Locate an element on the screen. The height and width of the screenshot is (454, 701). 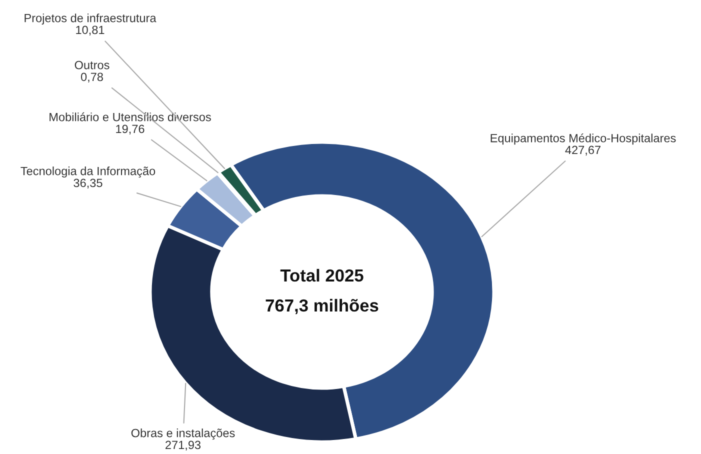
slice-label: Equipamentos Médico-Hospitalares is located at coordinates (583, 139).